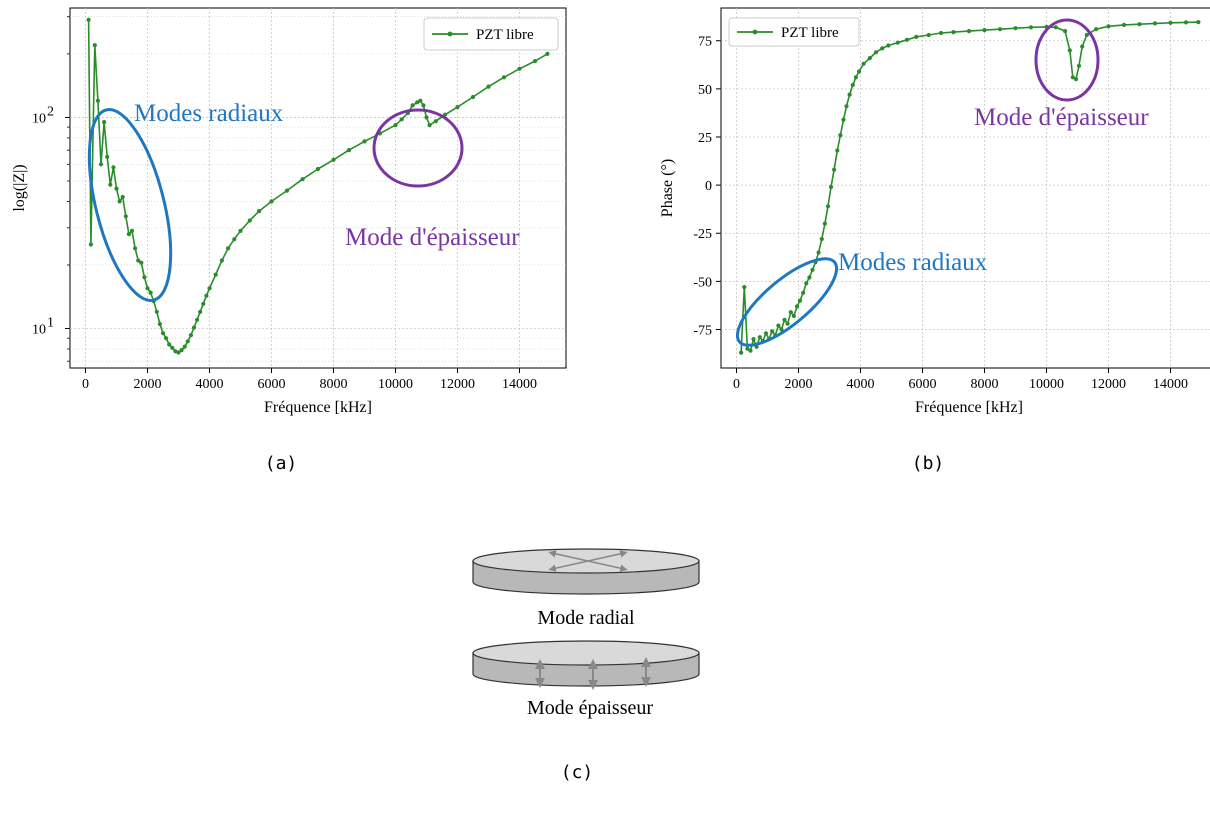 The image size is (1210, 814). Describe the element at coordinates (705, 90) in the screenshot. I see `chart-b-ytick-label: 50` at that location.